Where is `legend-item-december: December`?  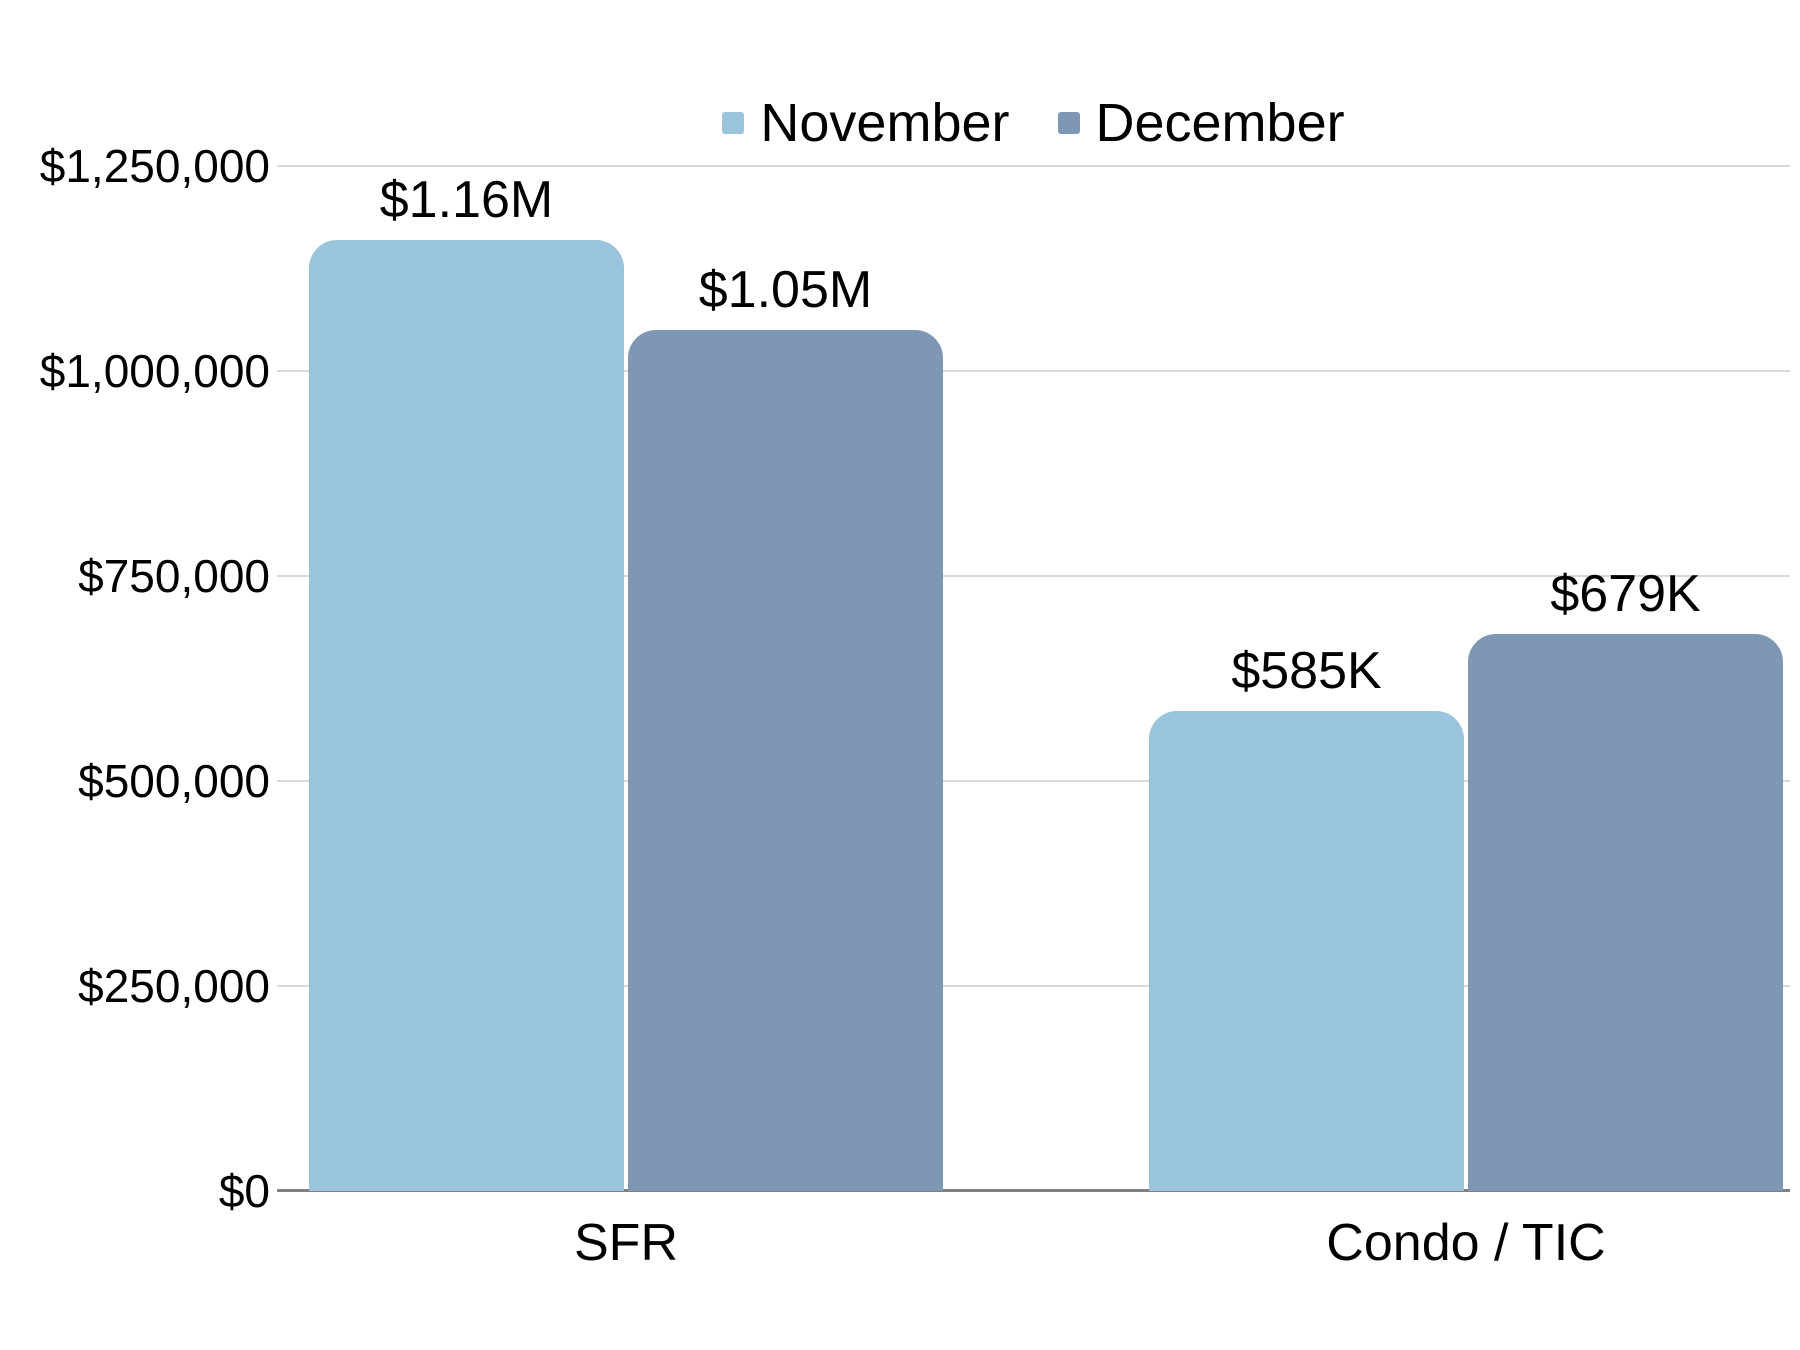 legend-item-december: December is located at coordinates (1201, 123).